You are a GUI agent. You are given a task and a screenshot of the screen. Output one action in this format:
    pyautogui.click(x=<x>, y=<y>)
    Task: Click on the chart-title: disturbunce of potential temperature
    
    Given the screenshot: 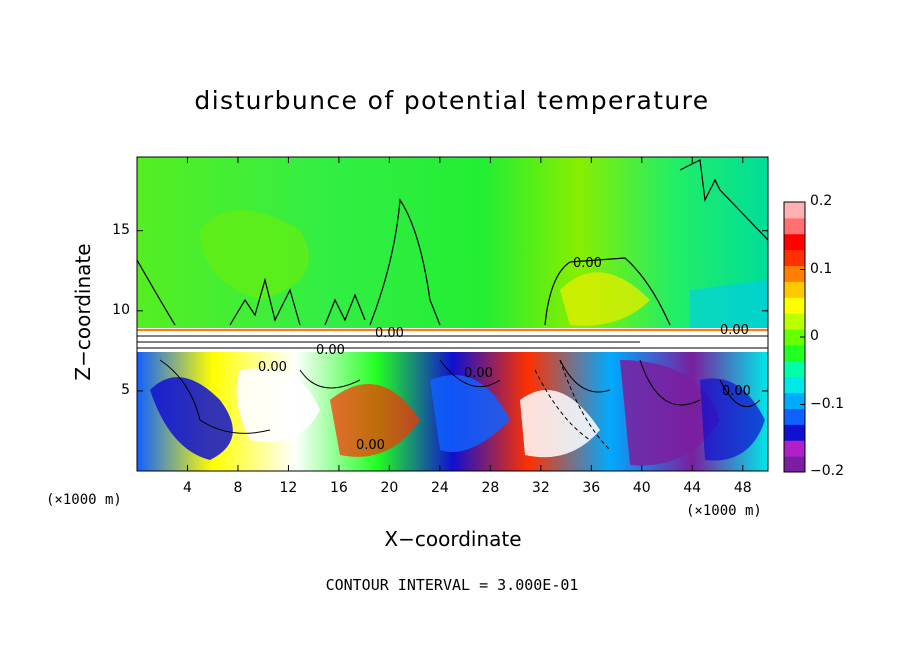 What is the action you would take?
    pyautogui.click(x=452, y=100)
    